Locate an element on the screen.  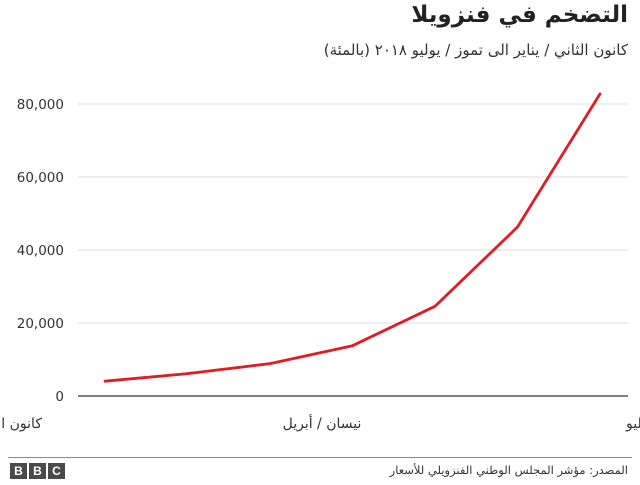
y-tick-label: 60,000 is located at coordinates (40, 178).